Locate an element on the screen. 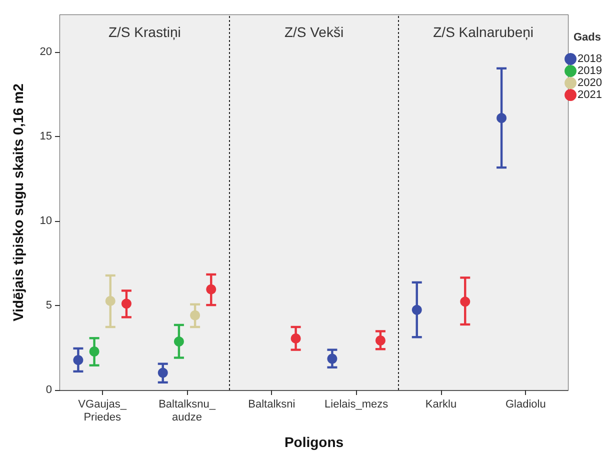  x-tick-label: Baltalksnu_ audze is located at coordinates (187, 411).